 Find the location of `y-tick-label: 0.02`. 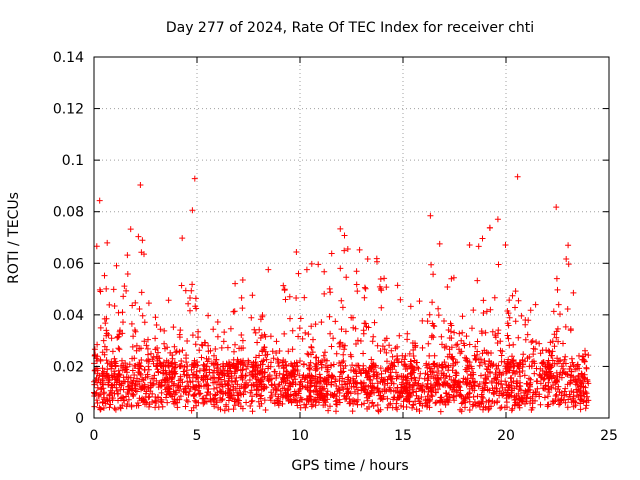

y-tick-label: 0.02 is located at coordinates (68, 367).